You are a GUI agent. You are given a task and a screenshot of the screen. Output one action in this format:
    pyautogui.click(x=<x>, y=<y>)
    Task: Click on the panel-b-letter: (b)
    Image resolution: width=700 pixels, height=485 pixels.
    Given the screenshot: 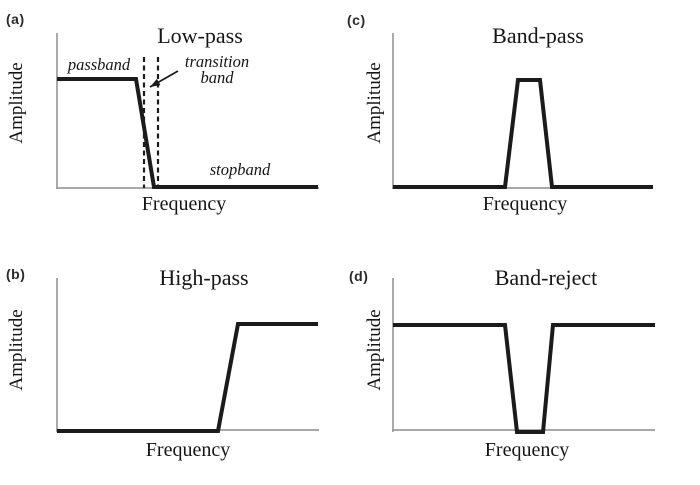 What is the action you would take?
    pyautogui.click(x=16, y=274)
    